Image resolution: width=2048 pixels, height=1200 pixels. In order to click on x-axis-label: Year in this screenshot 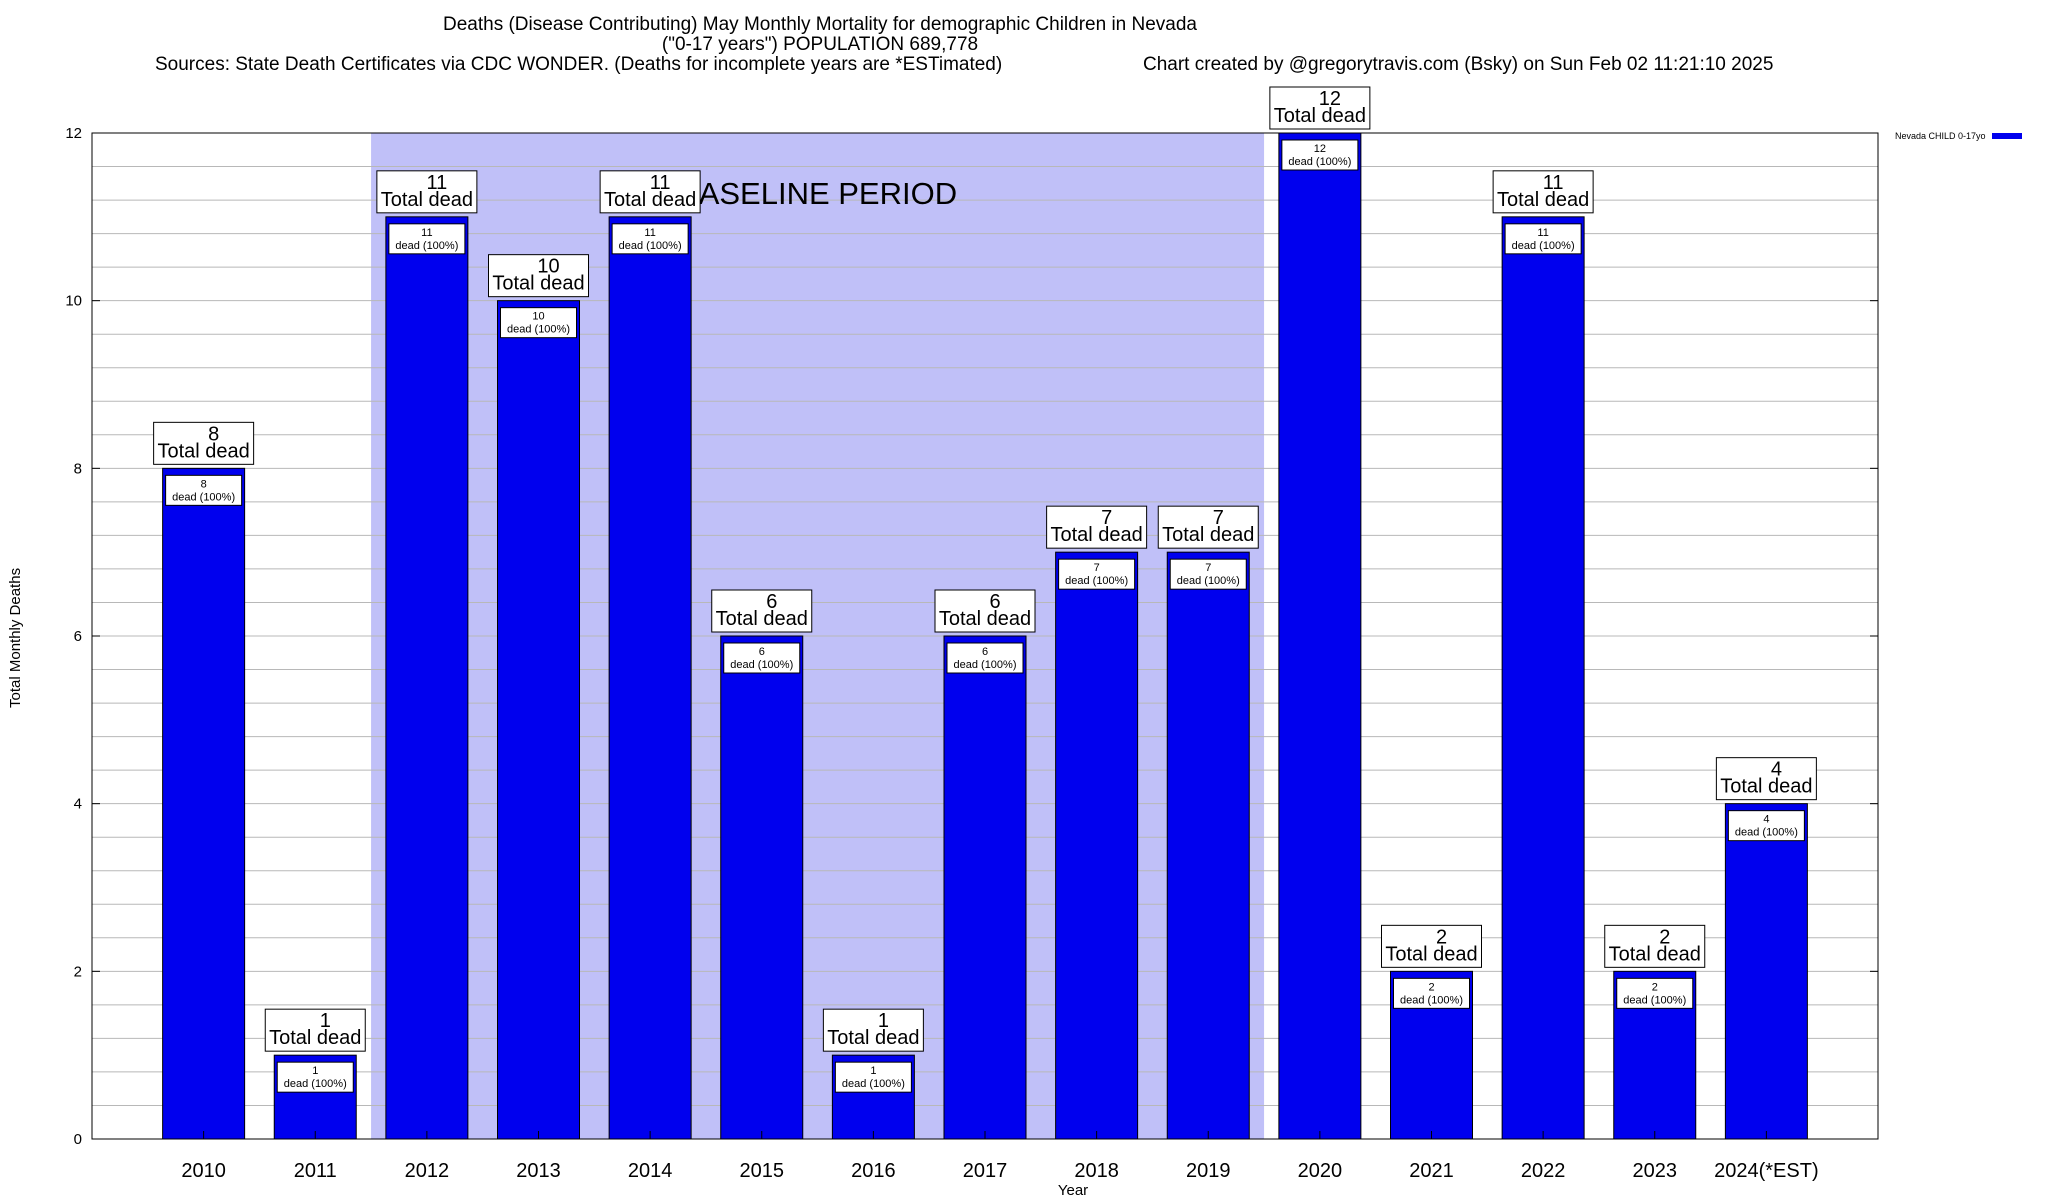, I will do `click(1073, 1190)`.